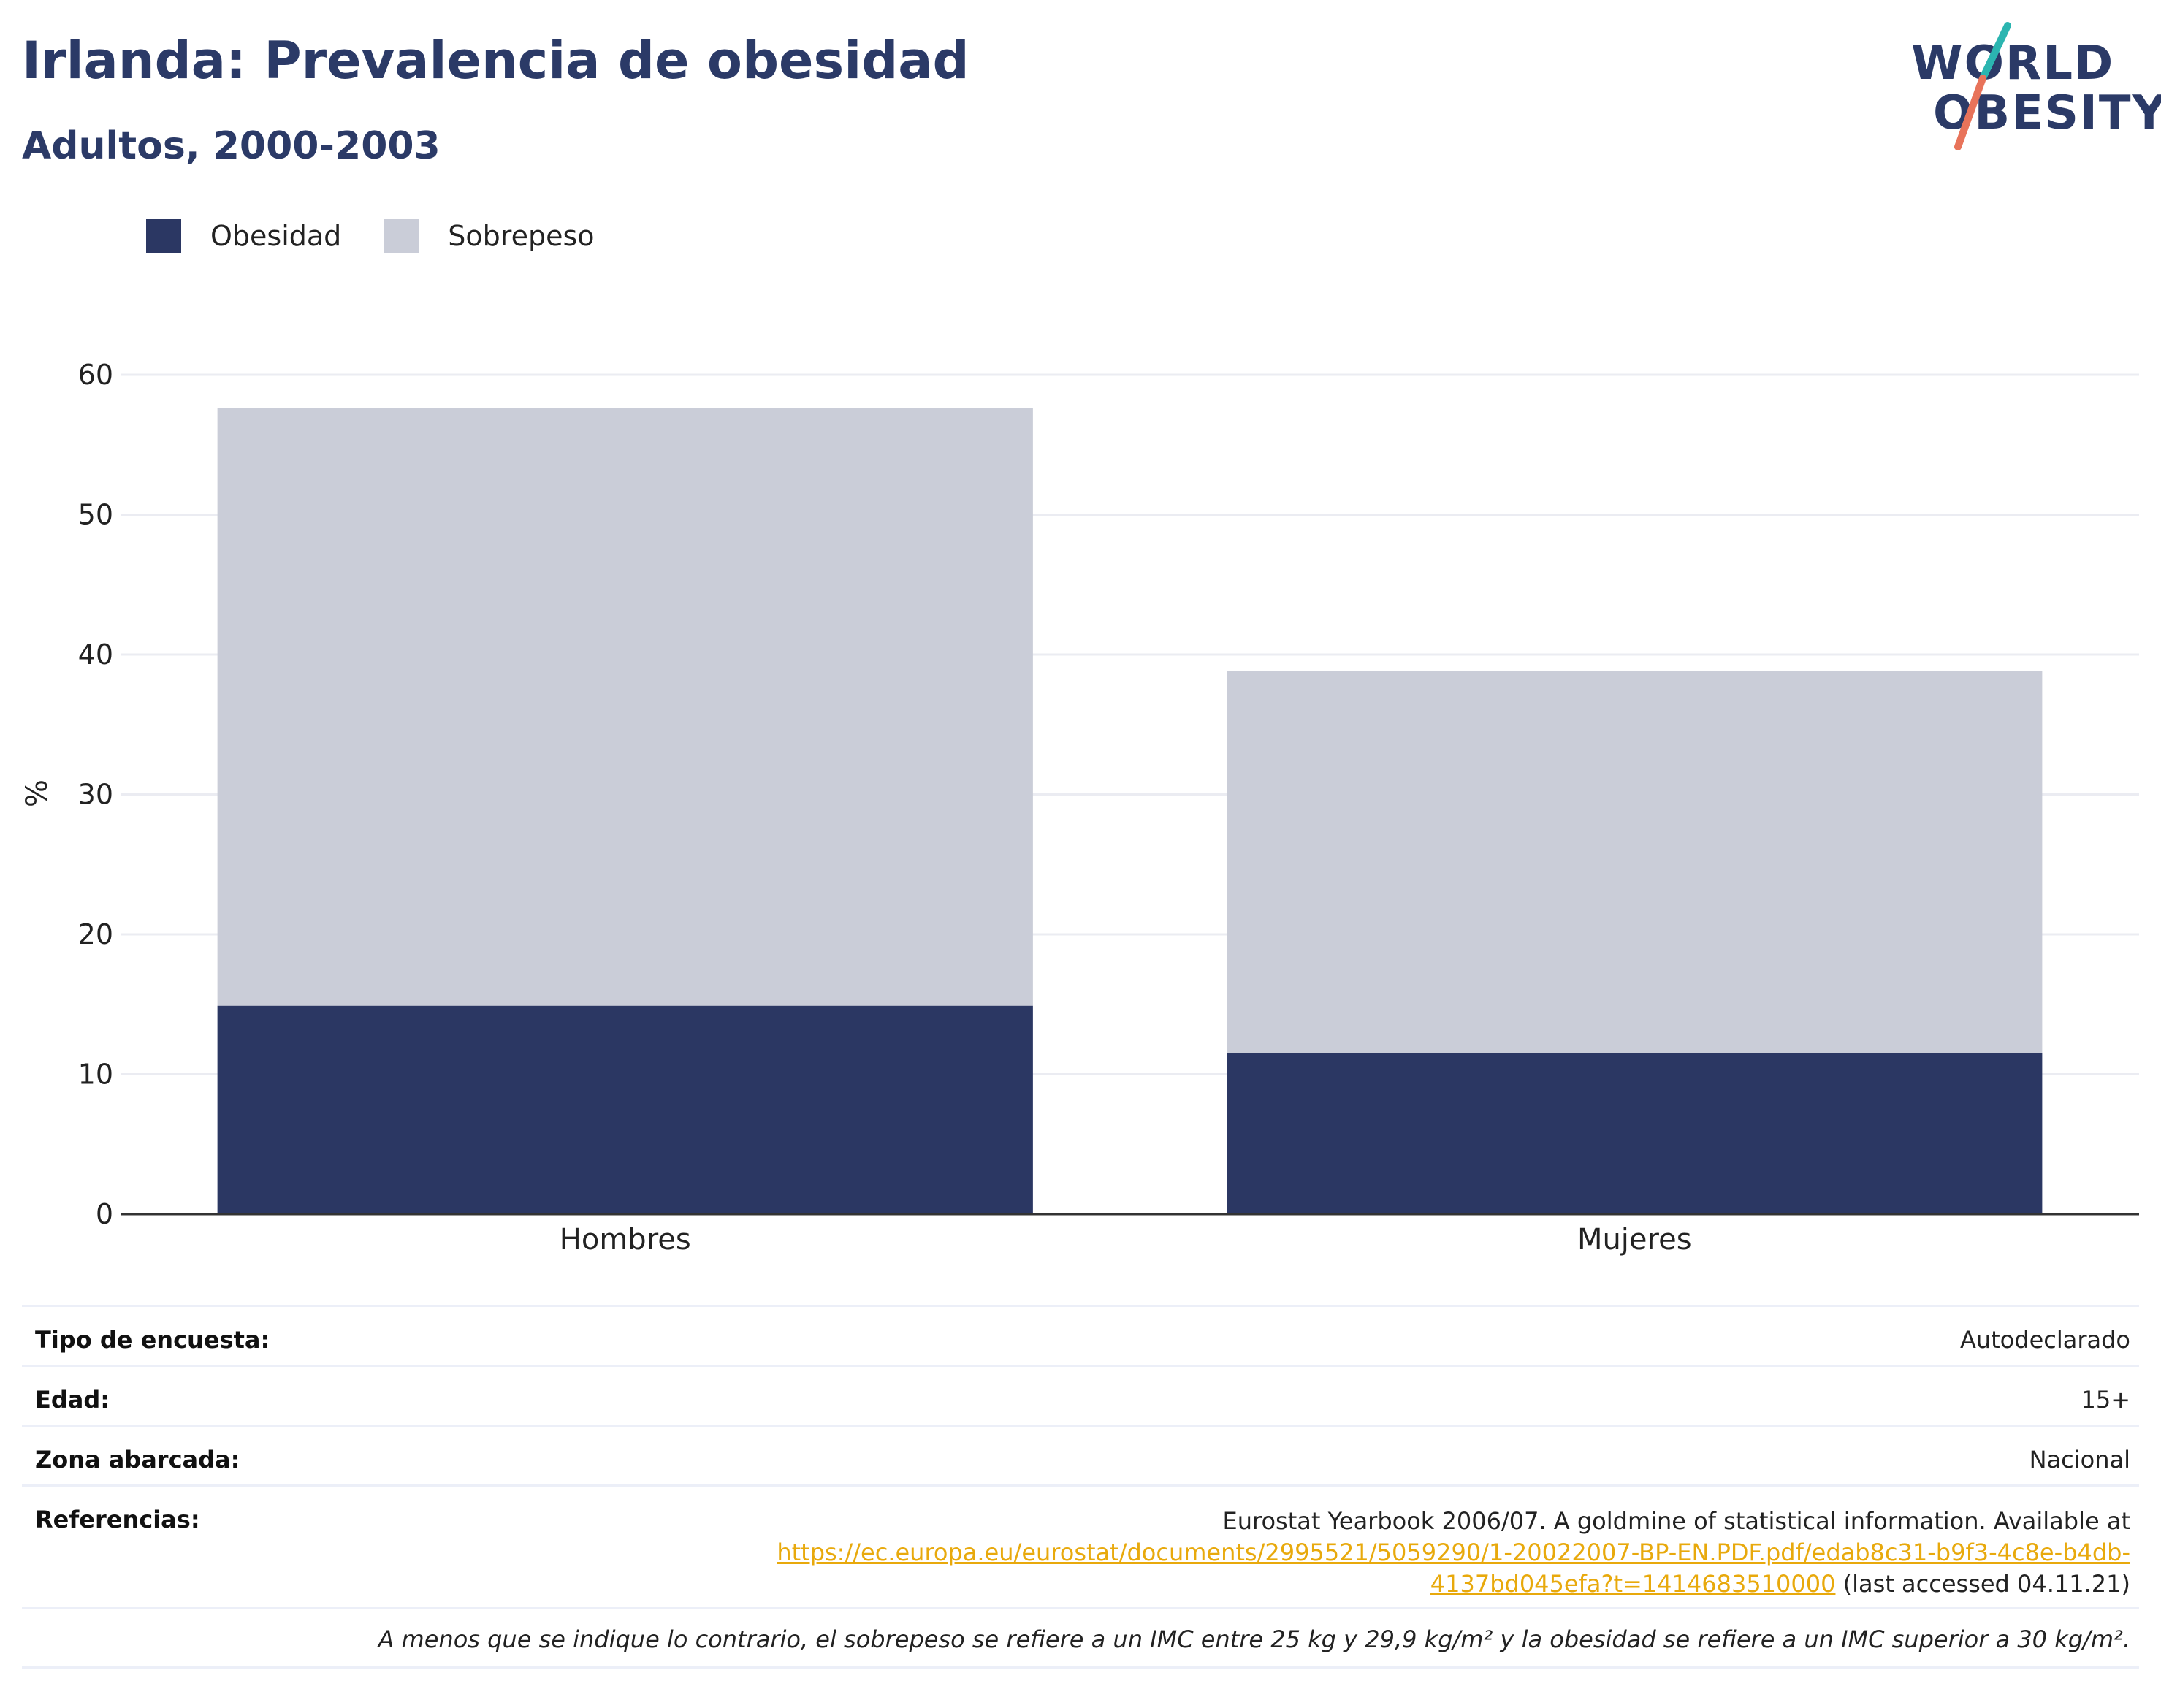 Image resolution: width=2161 pixels, height=1708 pixels. What do you see at coordinates (1633, 1584) in the screenshot?
I see `references-link-part2: 4137bd045efa?t=1414683510000` at bounding box center [1633, 1584].